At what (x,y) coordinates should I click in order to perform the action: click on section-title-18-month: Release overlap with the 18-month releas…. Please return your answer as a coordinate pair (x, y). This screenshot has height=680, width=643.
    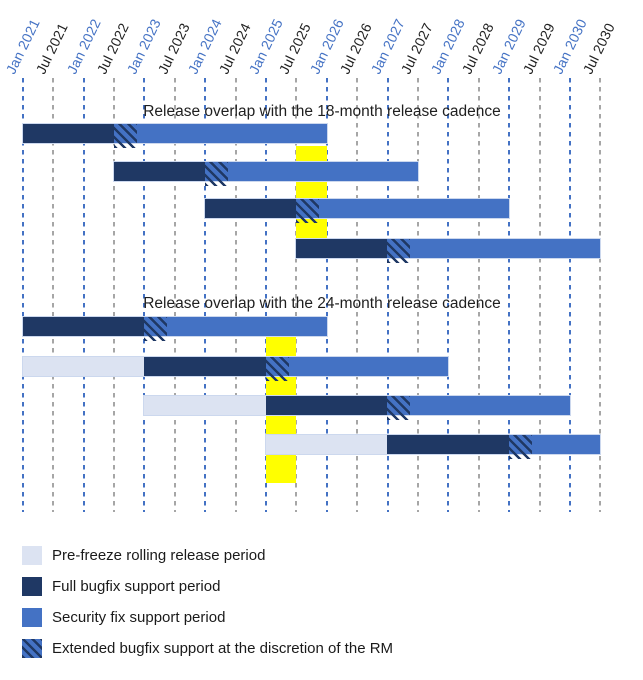
    Looking at the image, I should click on (322, 111).